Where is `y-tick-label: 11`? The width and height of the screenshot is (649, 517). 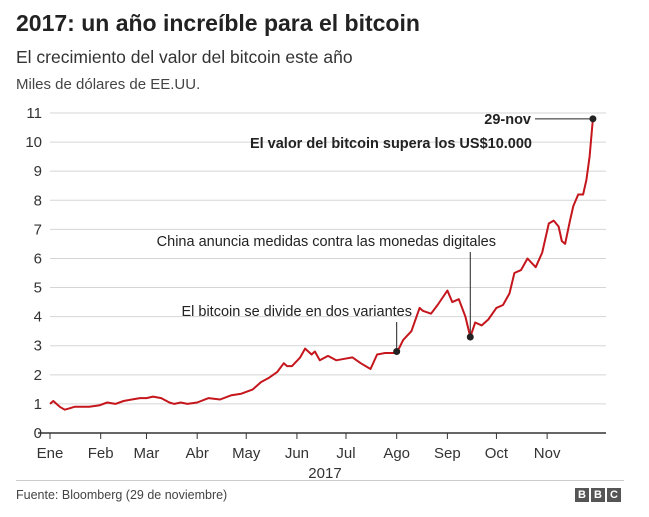
y-tick-label: 11 is located at coordinates (34, 113).